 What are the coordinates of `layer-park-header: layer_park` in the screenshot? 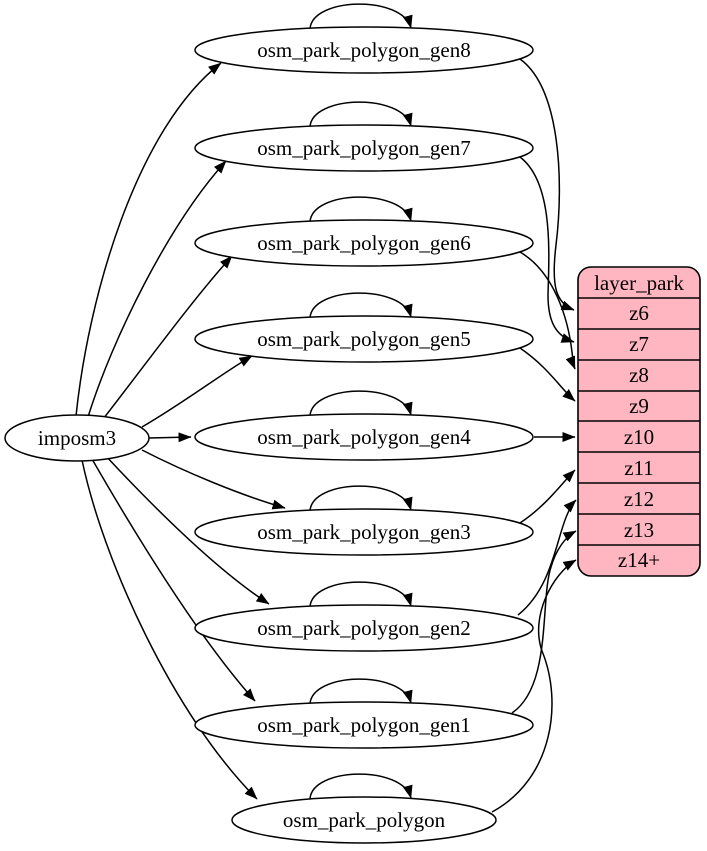 It's located at (639, 283).